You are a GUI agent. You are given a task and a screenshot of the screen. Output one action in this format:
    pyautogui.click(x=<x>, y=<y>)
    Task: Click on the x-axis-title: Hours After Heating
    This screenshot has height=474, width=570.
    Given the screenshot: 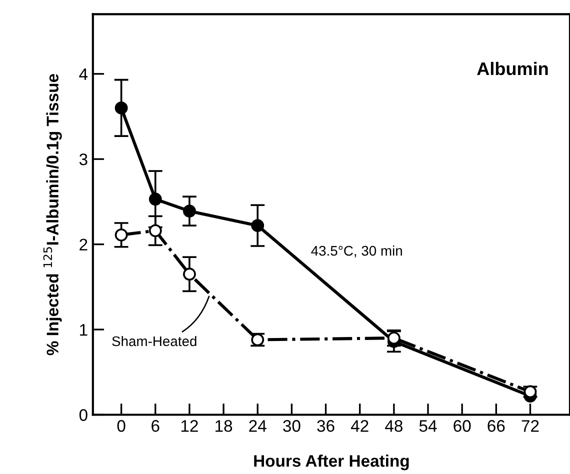 What is the action you would take?
    pyautogui.click(x=331, y=462)
    